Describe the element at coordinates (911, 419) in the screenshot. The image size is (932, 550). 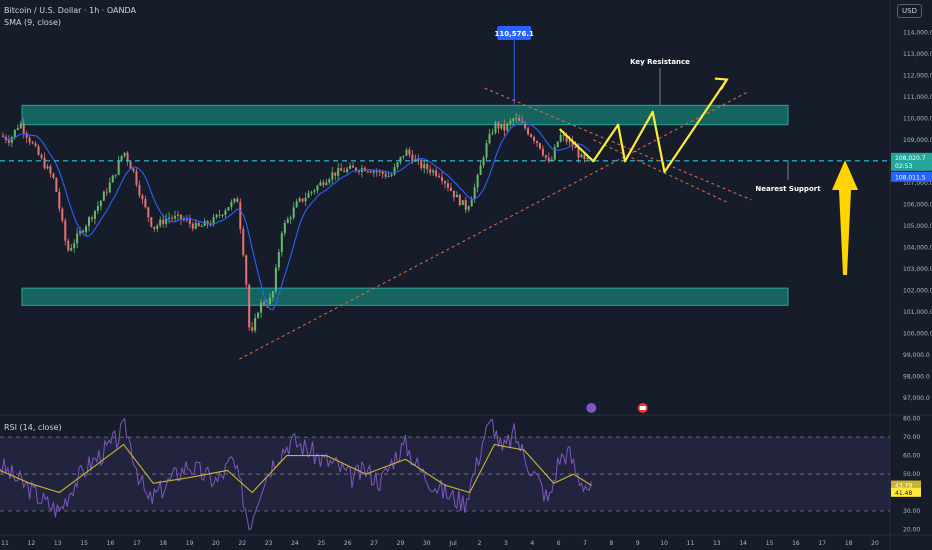
I see `rsi-tick-label: 80.00` at that location.